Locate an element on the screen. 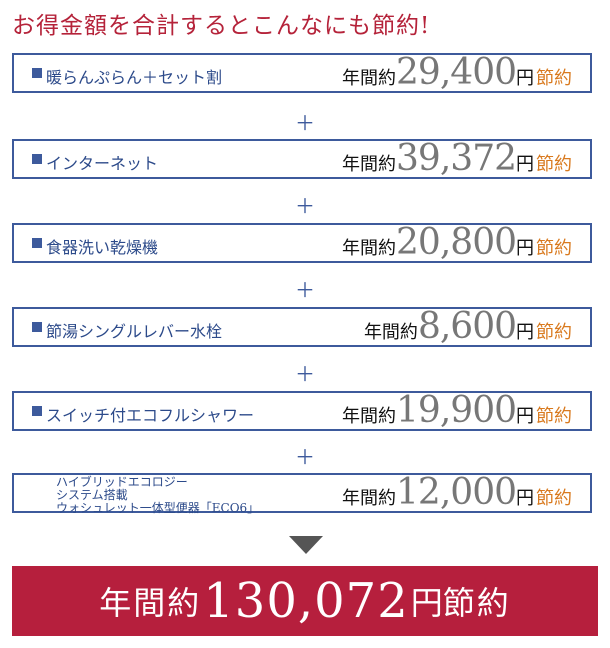  down-arrow-icon is located at coordinates (306, 545).